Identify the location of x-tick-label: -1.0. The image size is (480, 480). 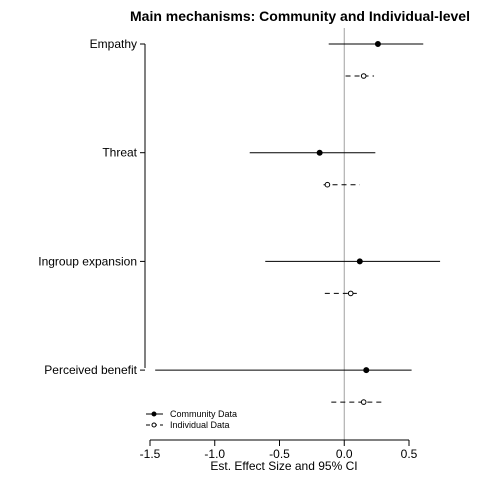
(214, 454).